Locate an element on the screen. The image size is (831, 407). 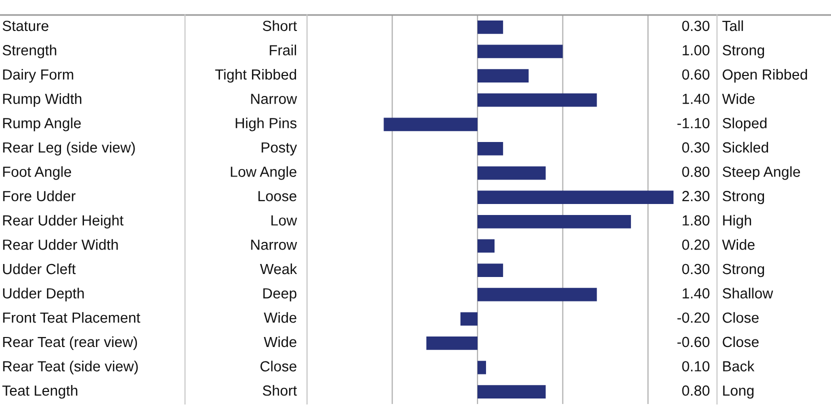
text: Frail is located at coordinates (283, 50).